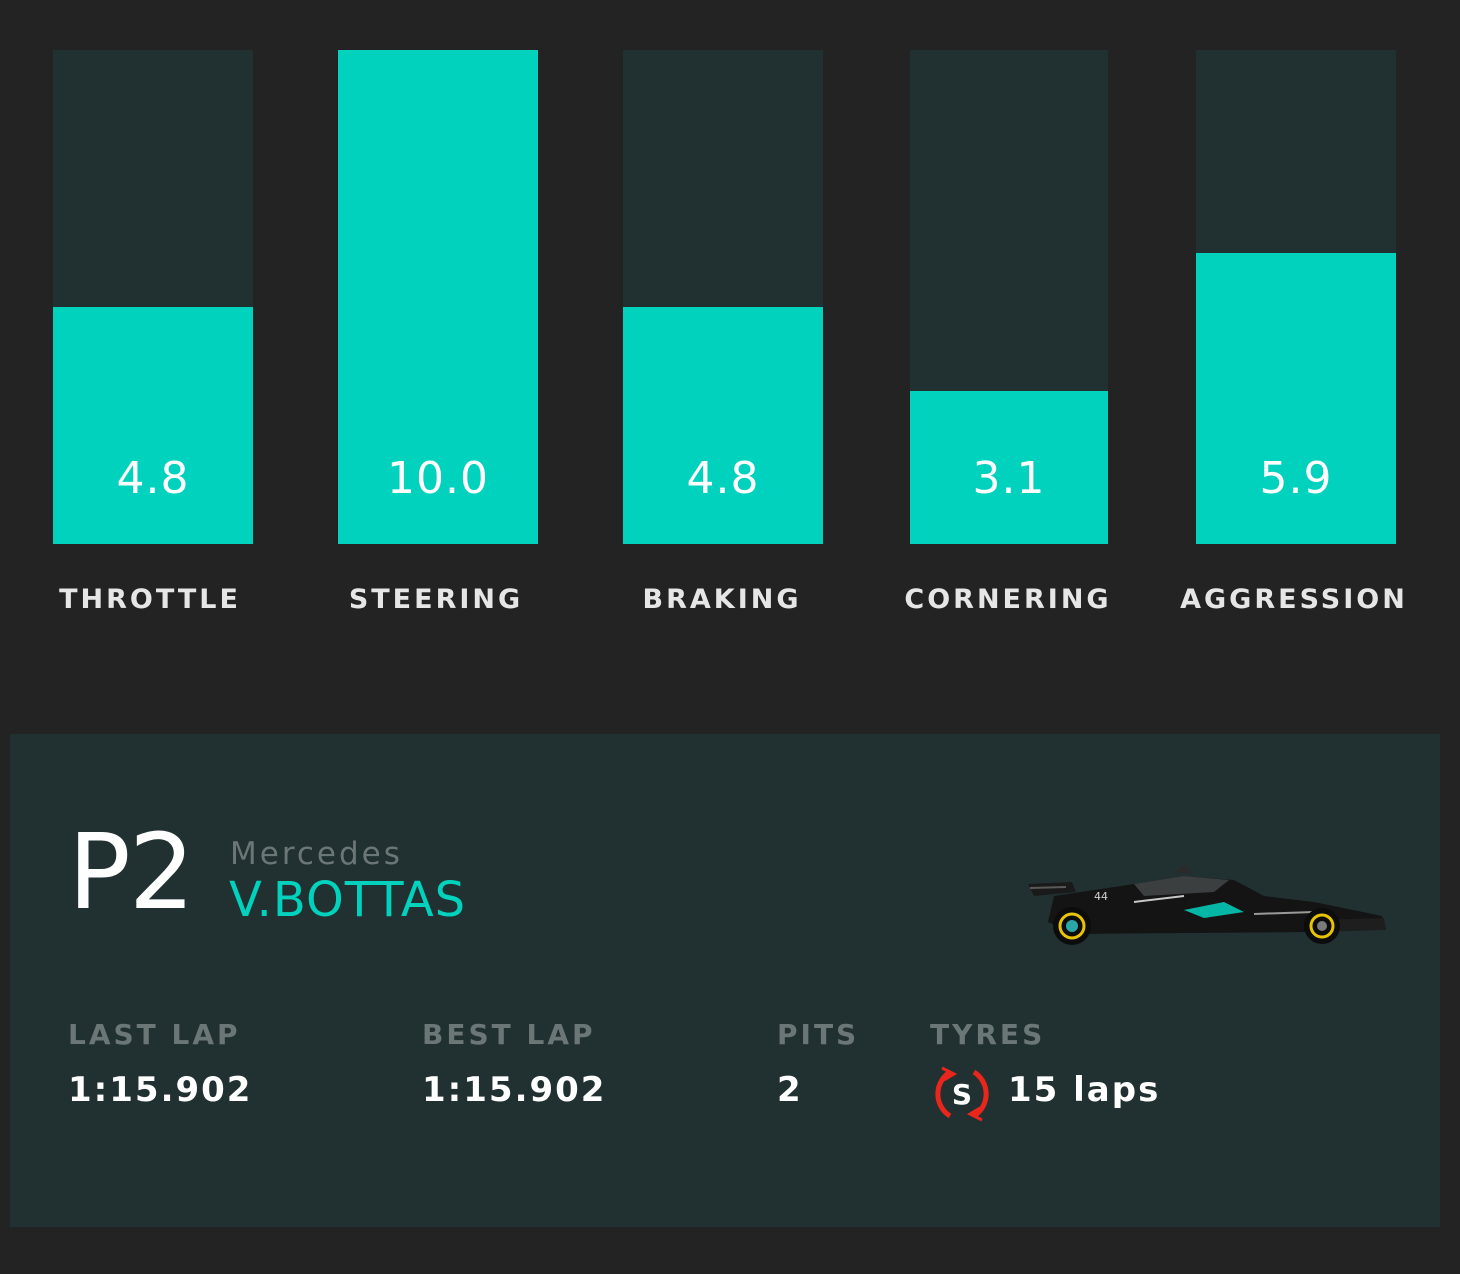 This screenshot has height=1274, width=1460. Describe the element at coordinates (348, 900) in the screenshot. I see `driver-name: V.BOTTAS` at that location.